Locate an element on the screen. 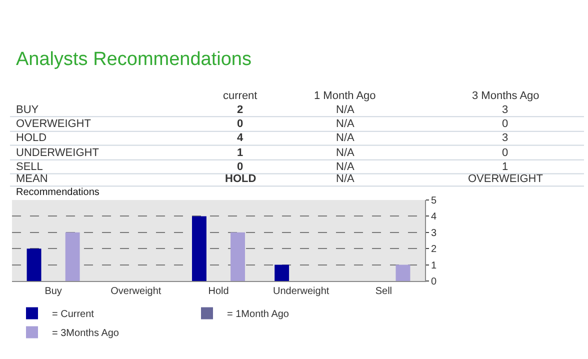 Image resolution: width=588 pixels, height=359 pixels. text: 1 Month Ago is located at coordinates (345, 96).